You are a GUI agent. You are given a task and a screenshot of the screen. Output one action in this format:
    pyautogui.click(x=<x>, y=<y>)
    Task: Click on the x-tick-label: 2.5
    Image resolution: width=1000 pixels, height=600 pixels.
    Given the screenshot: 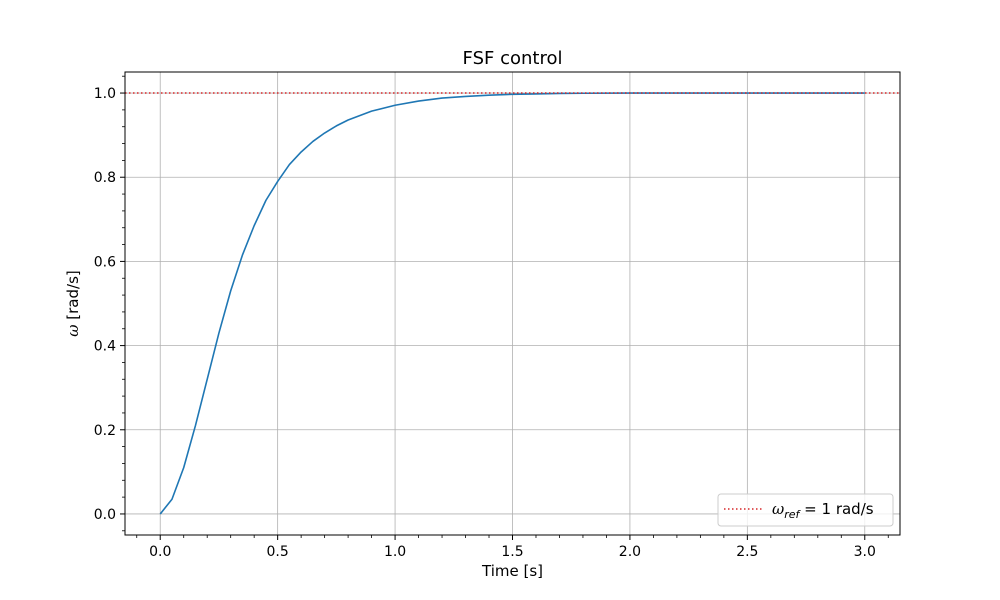 What is the action you would take?
    pyautogui.click(x=747, y=552)
    